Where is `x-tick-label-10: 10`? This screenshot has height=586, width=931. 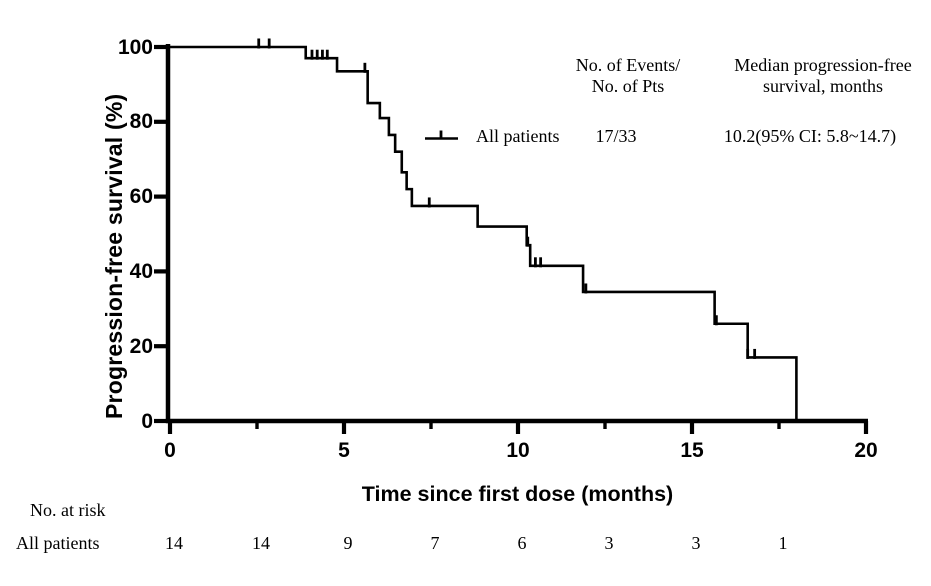
x-tick-label-10: 10 is located at coordinates (518, 450).